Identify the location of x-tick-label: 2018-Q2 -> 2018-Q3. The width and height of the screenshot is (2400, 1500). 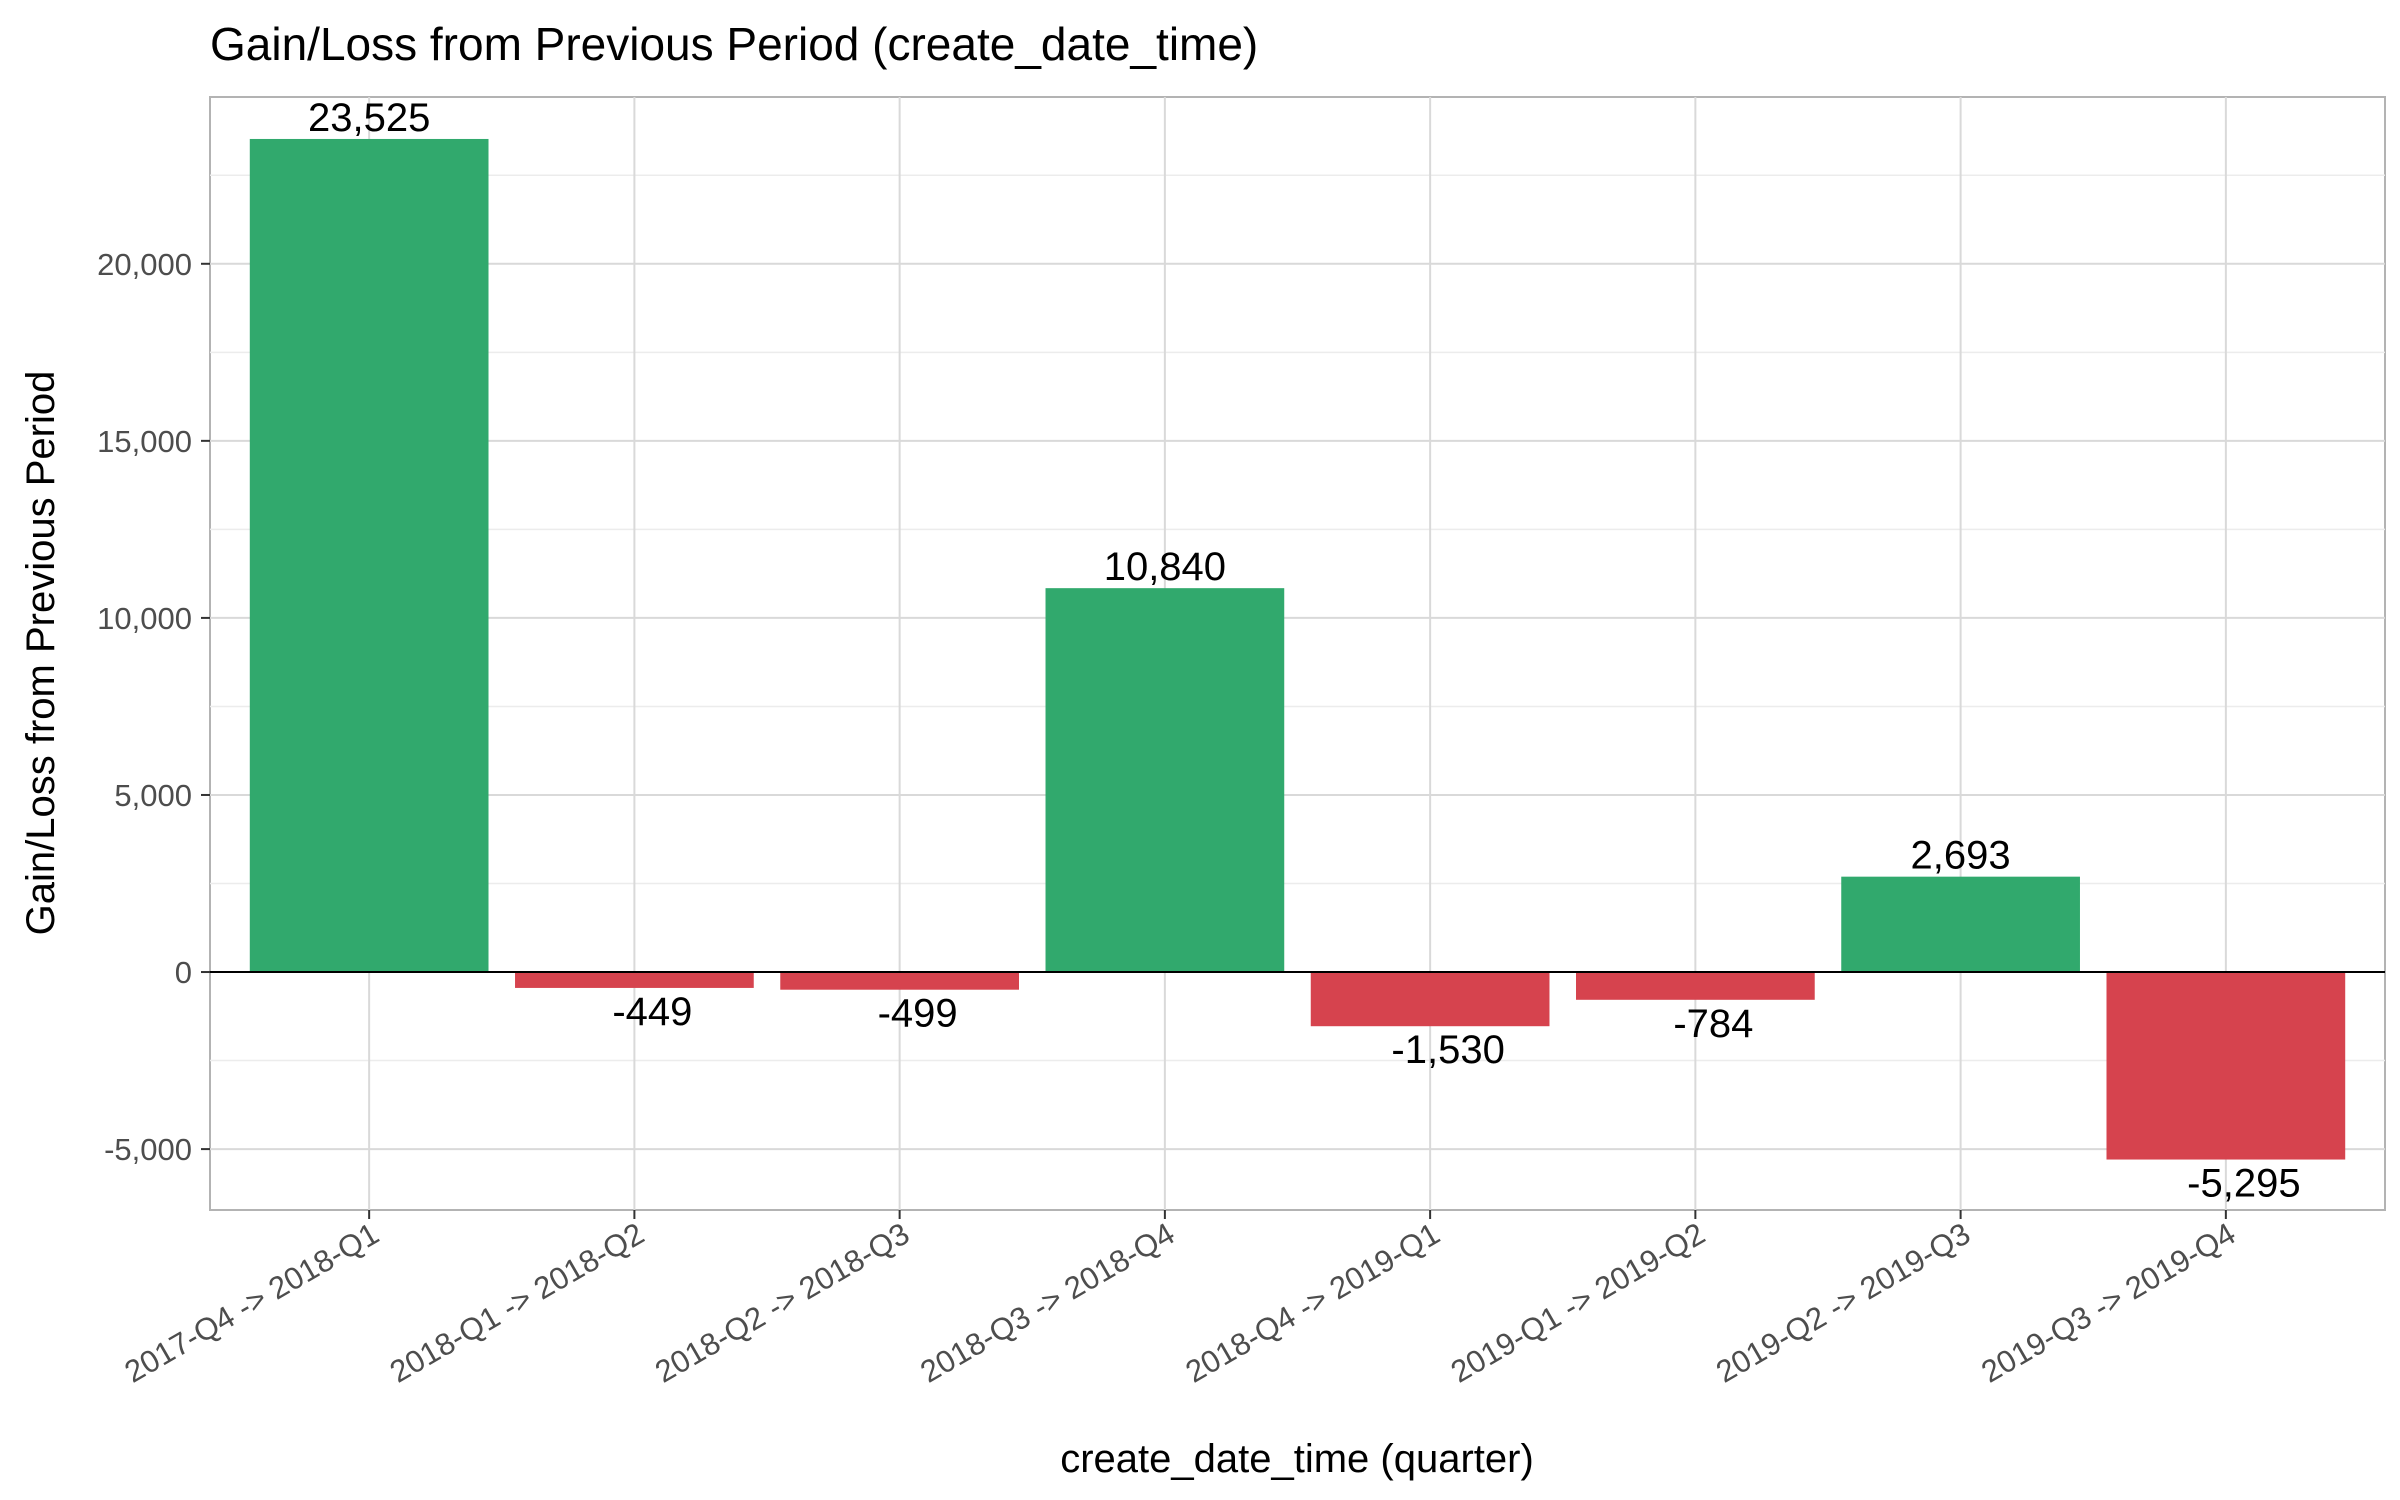
(782, 1303).